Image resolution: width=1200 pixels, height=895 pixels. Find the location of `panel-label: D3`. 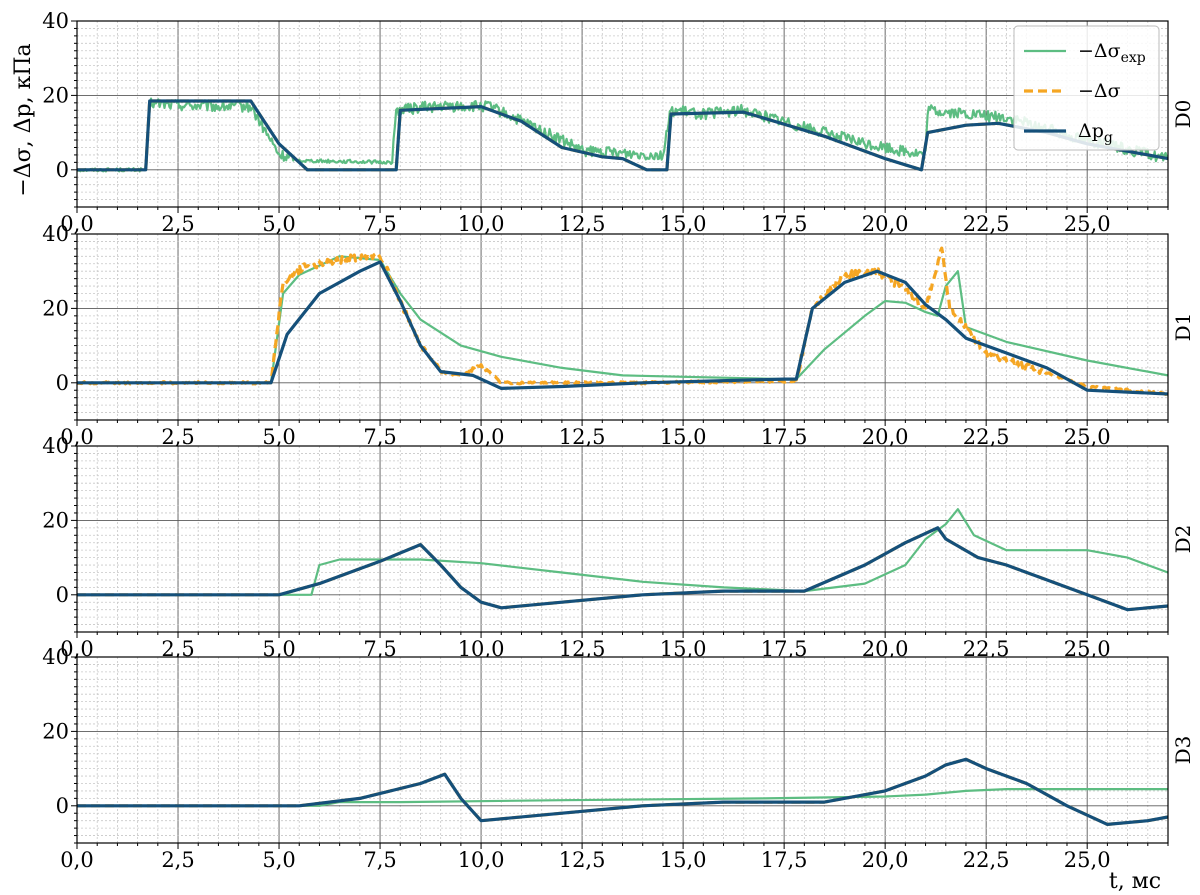

panel-label: D3 is located at coordinates (1183, 750).